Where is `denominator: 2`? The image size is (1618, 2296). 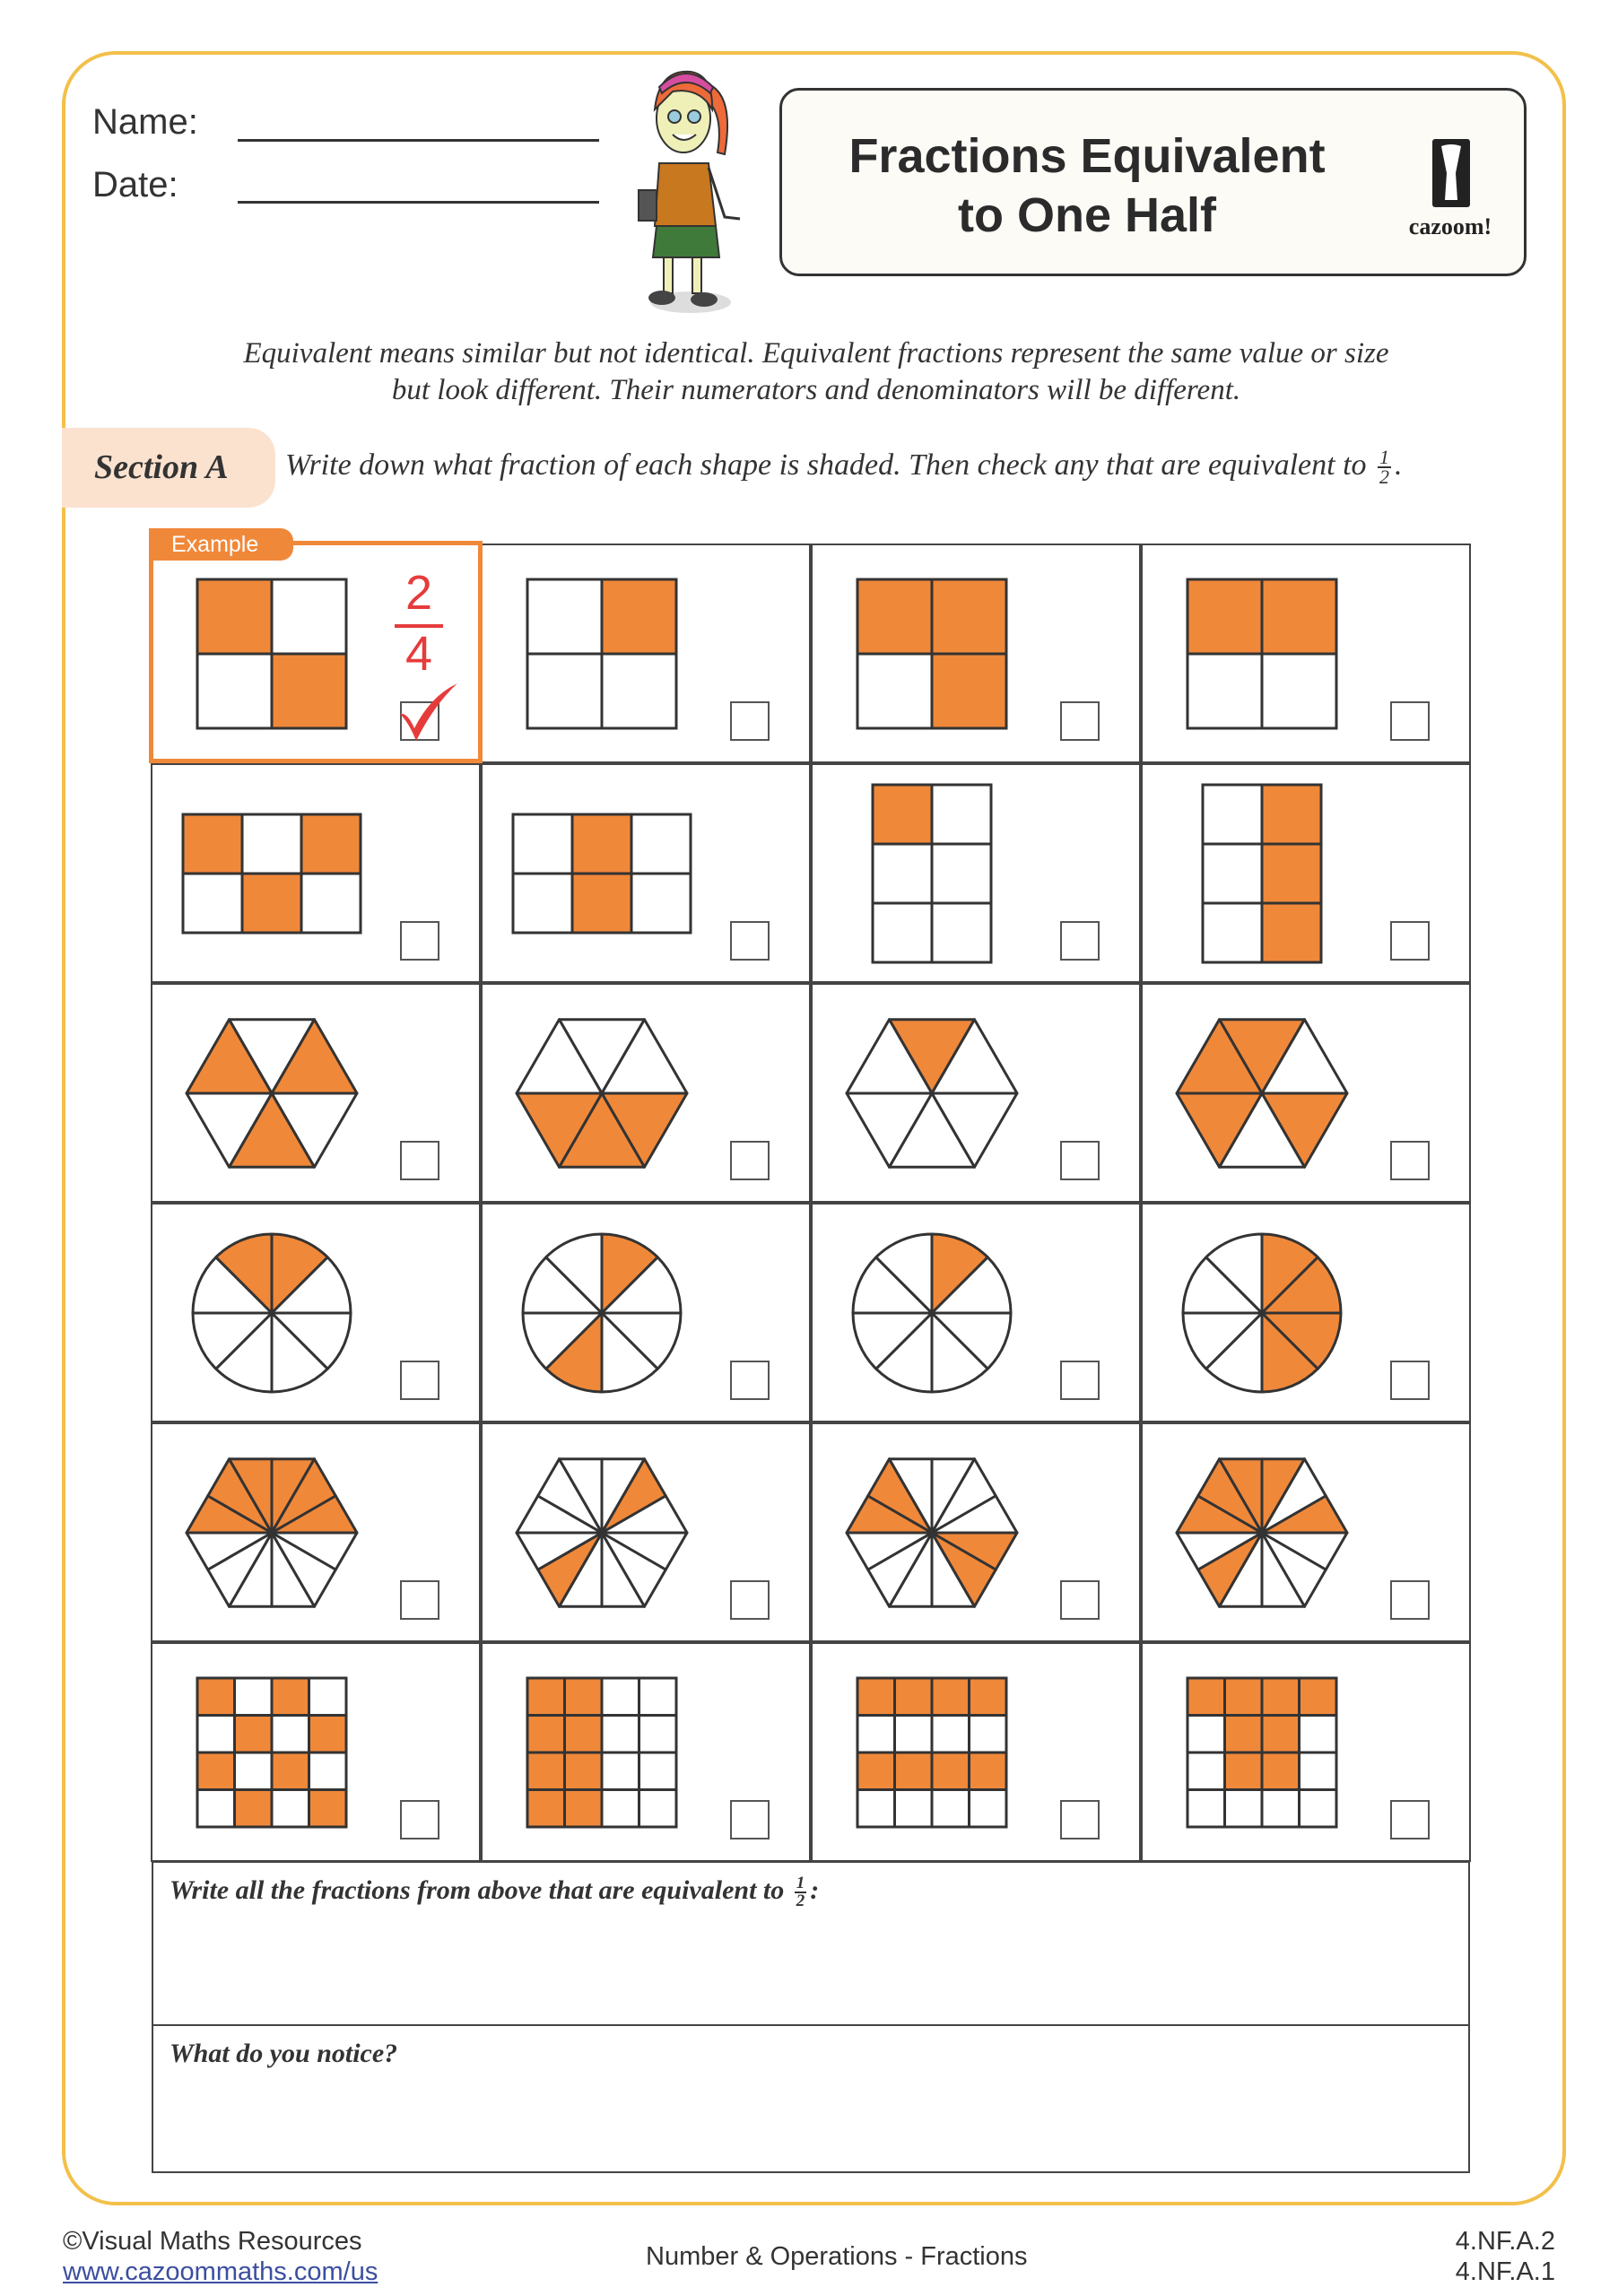 denominator: 2 is located at coordinates (800, 1901).